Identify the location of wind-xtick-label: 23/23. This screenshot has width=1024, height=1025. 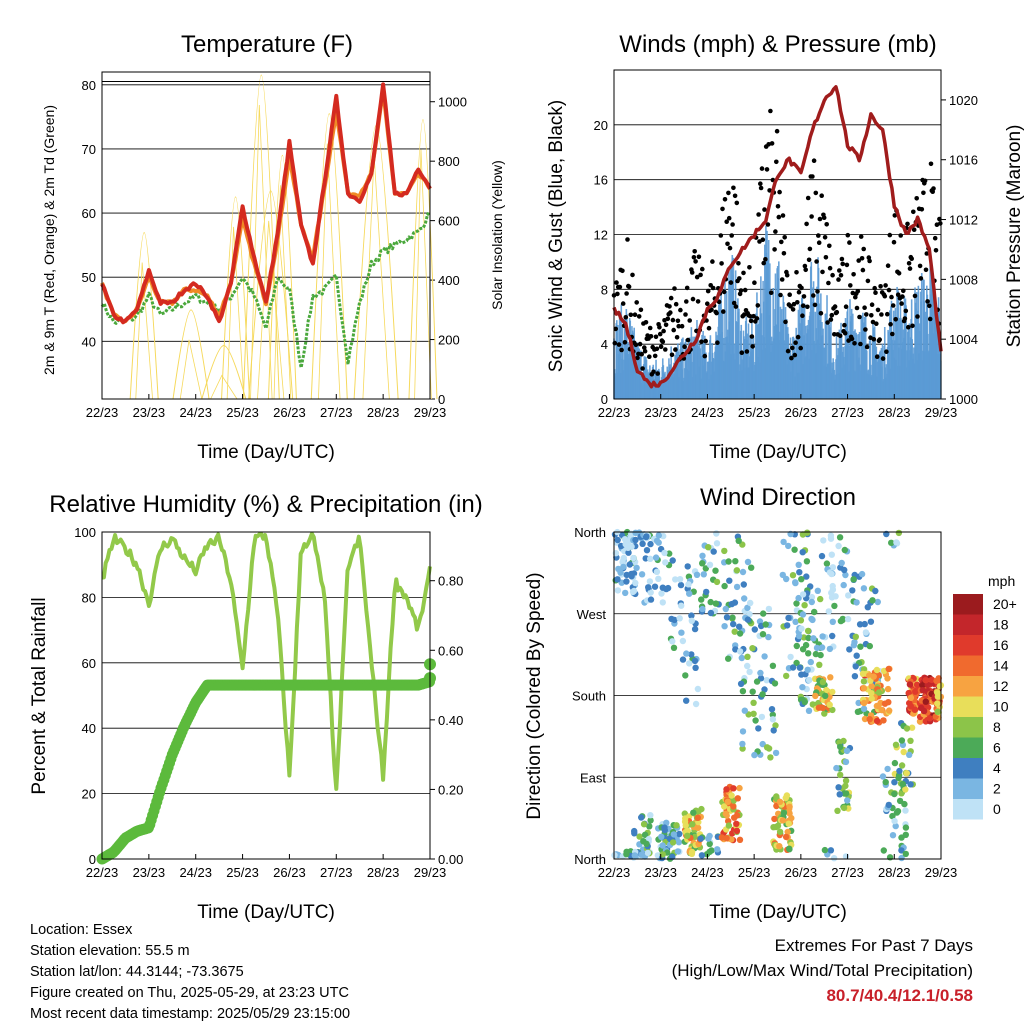
(660, 412).